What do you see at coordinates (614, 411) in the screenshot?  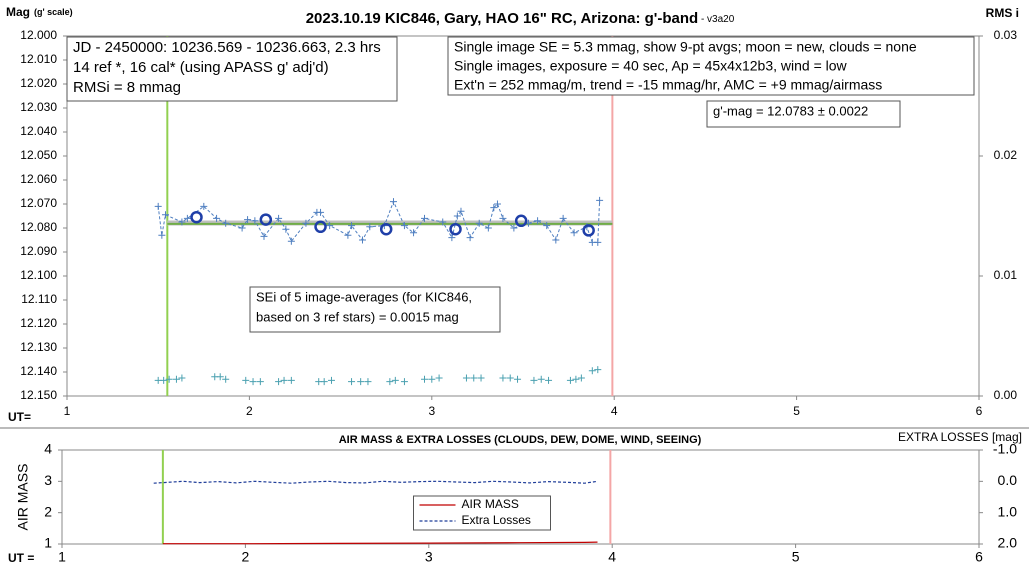 I see `x-tick-label: 4` at bounding box center [614, 411].